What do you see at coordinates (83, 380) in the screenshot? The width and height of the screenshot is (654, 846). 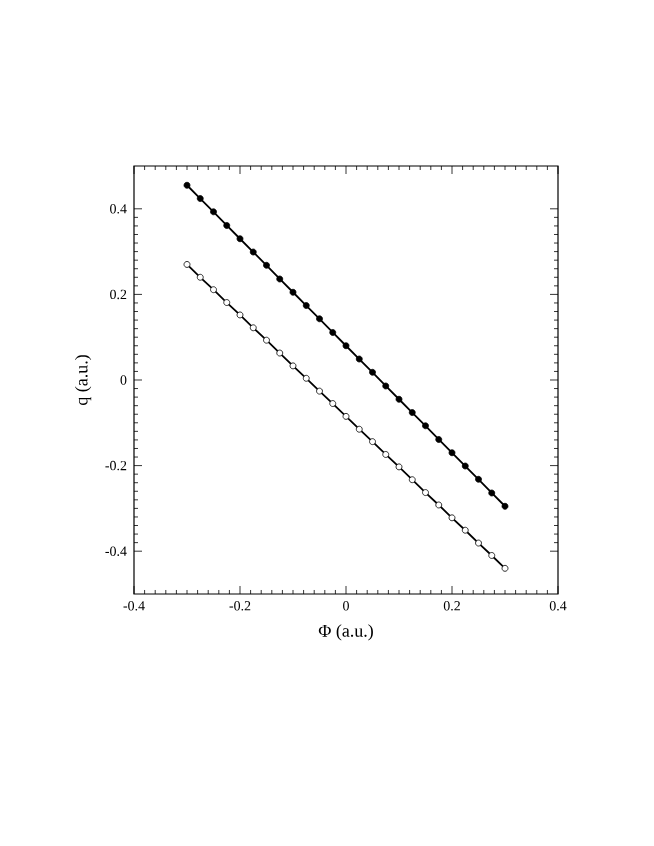 I see `y-axis-title: q (a.u.)` at bounding box center [83, 380].